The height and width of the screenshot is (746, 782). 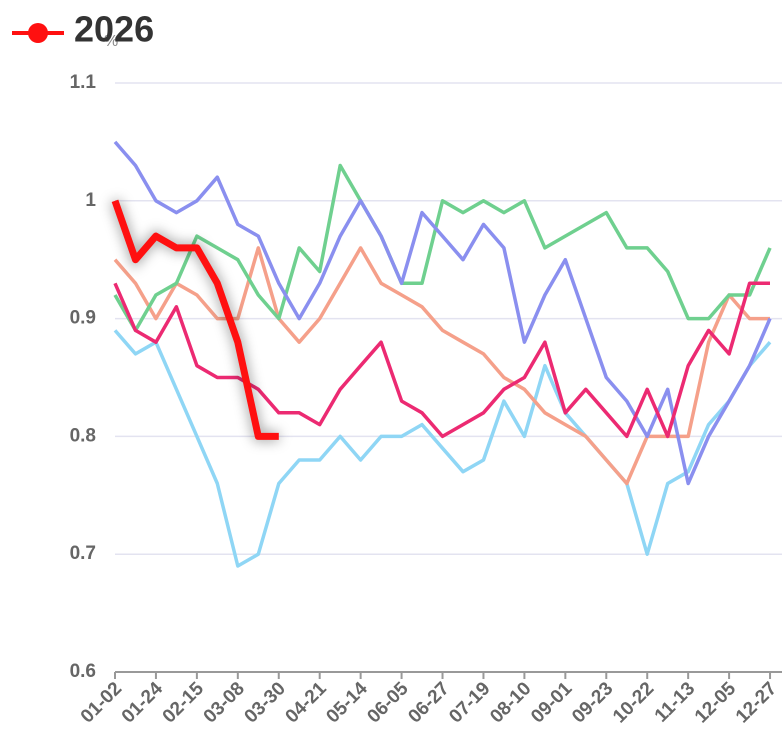 I want to click on y-tick-label: 1.1, so click(x=83, y=82).